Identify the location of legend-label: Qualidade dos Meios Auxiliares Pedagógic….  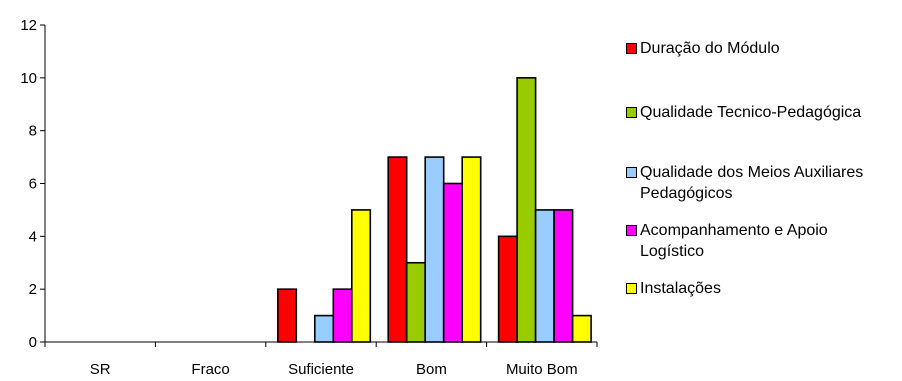
(752, 183).